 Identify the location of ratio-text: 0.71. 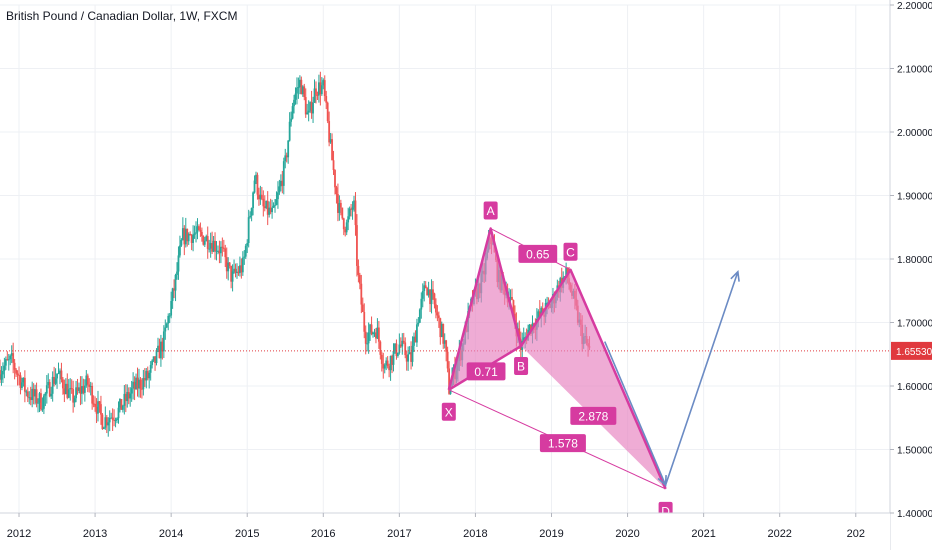
(486, 372).